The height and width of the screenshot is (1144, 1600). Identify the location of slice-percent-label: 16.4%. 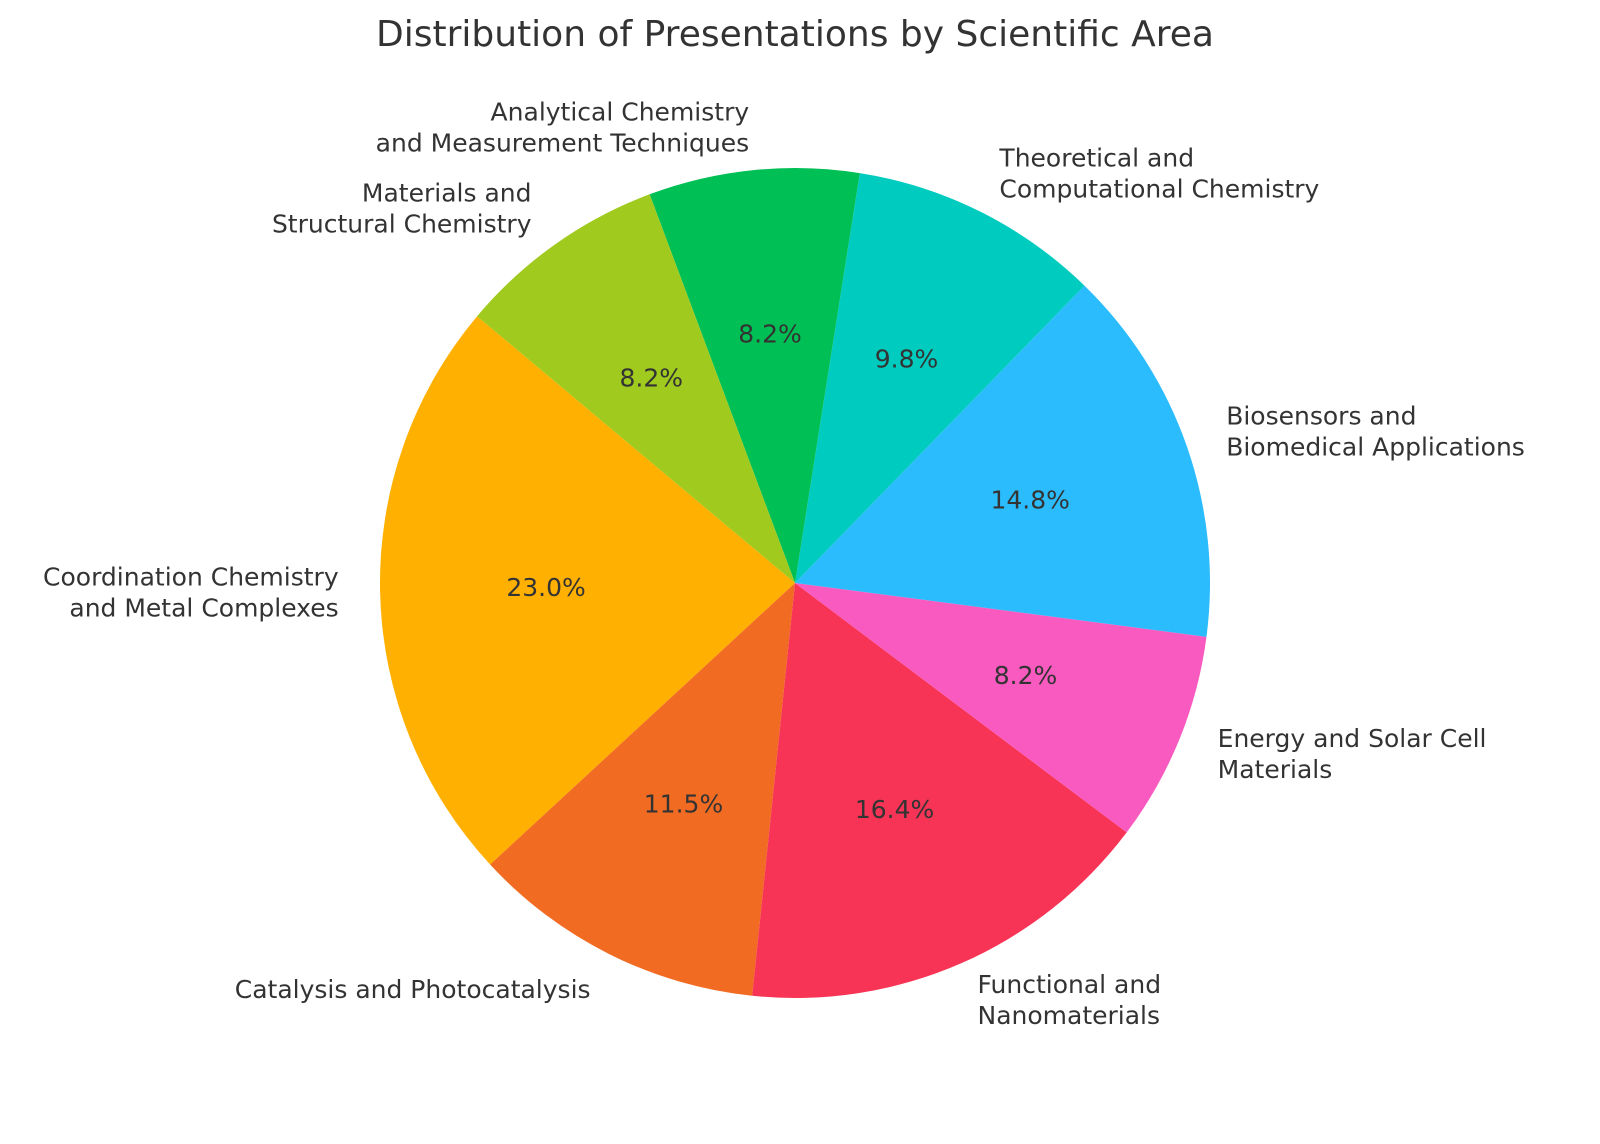
(894, 809).